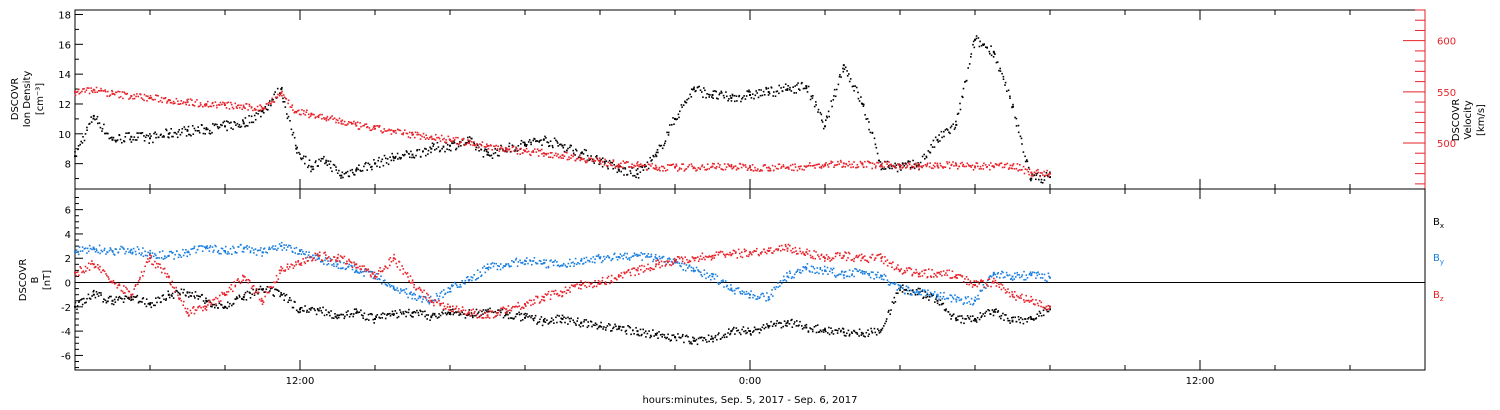  What do you see at coordinates (64, 15) in the screenshot?
I see `density-tick-label: 18` at bounding box center [64, 15].